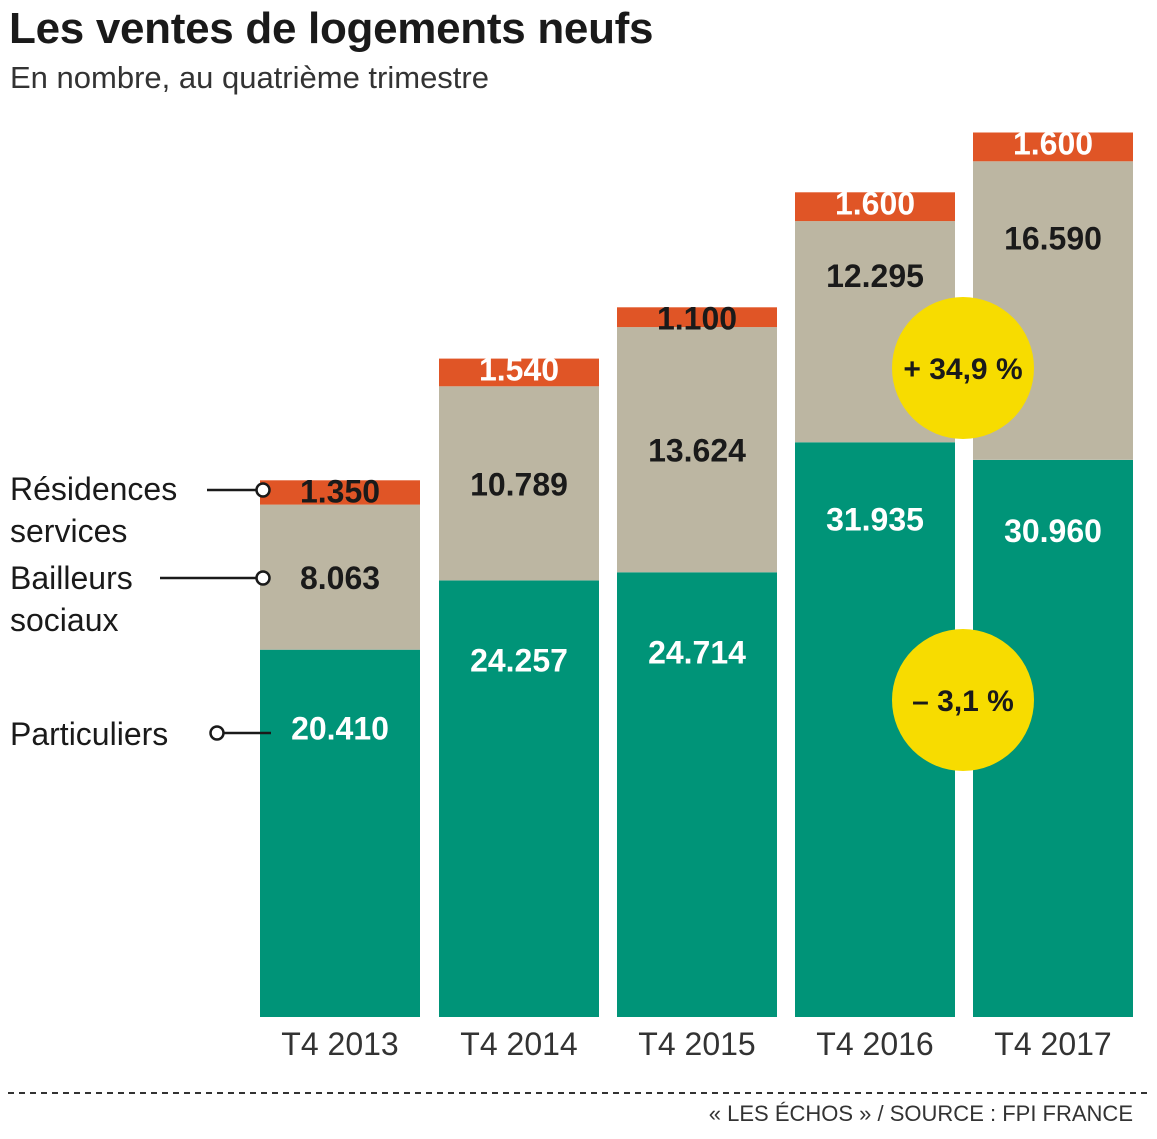 This screenshot has height=1139, width=1157. I want to click on data-label: 24.257, so click(519, 661).